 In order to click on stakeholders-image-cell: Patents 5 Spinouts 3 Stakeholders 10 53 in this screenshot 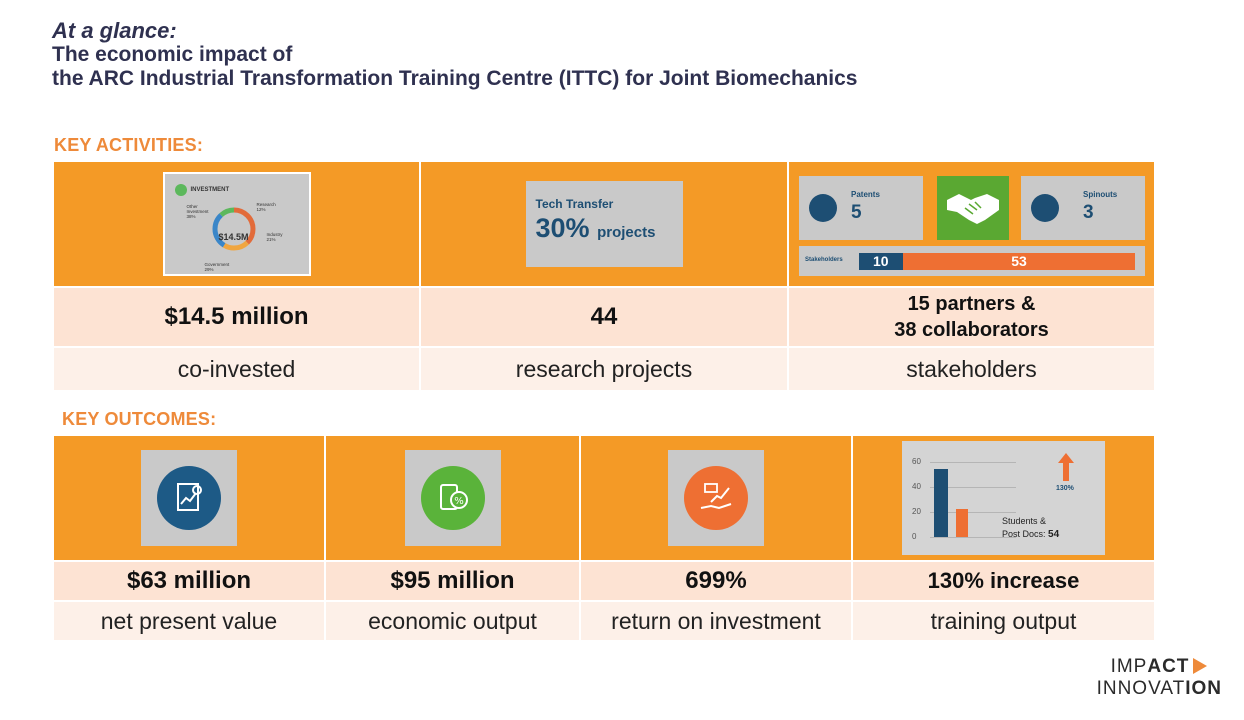, I will do `click(971, 224)`.